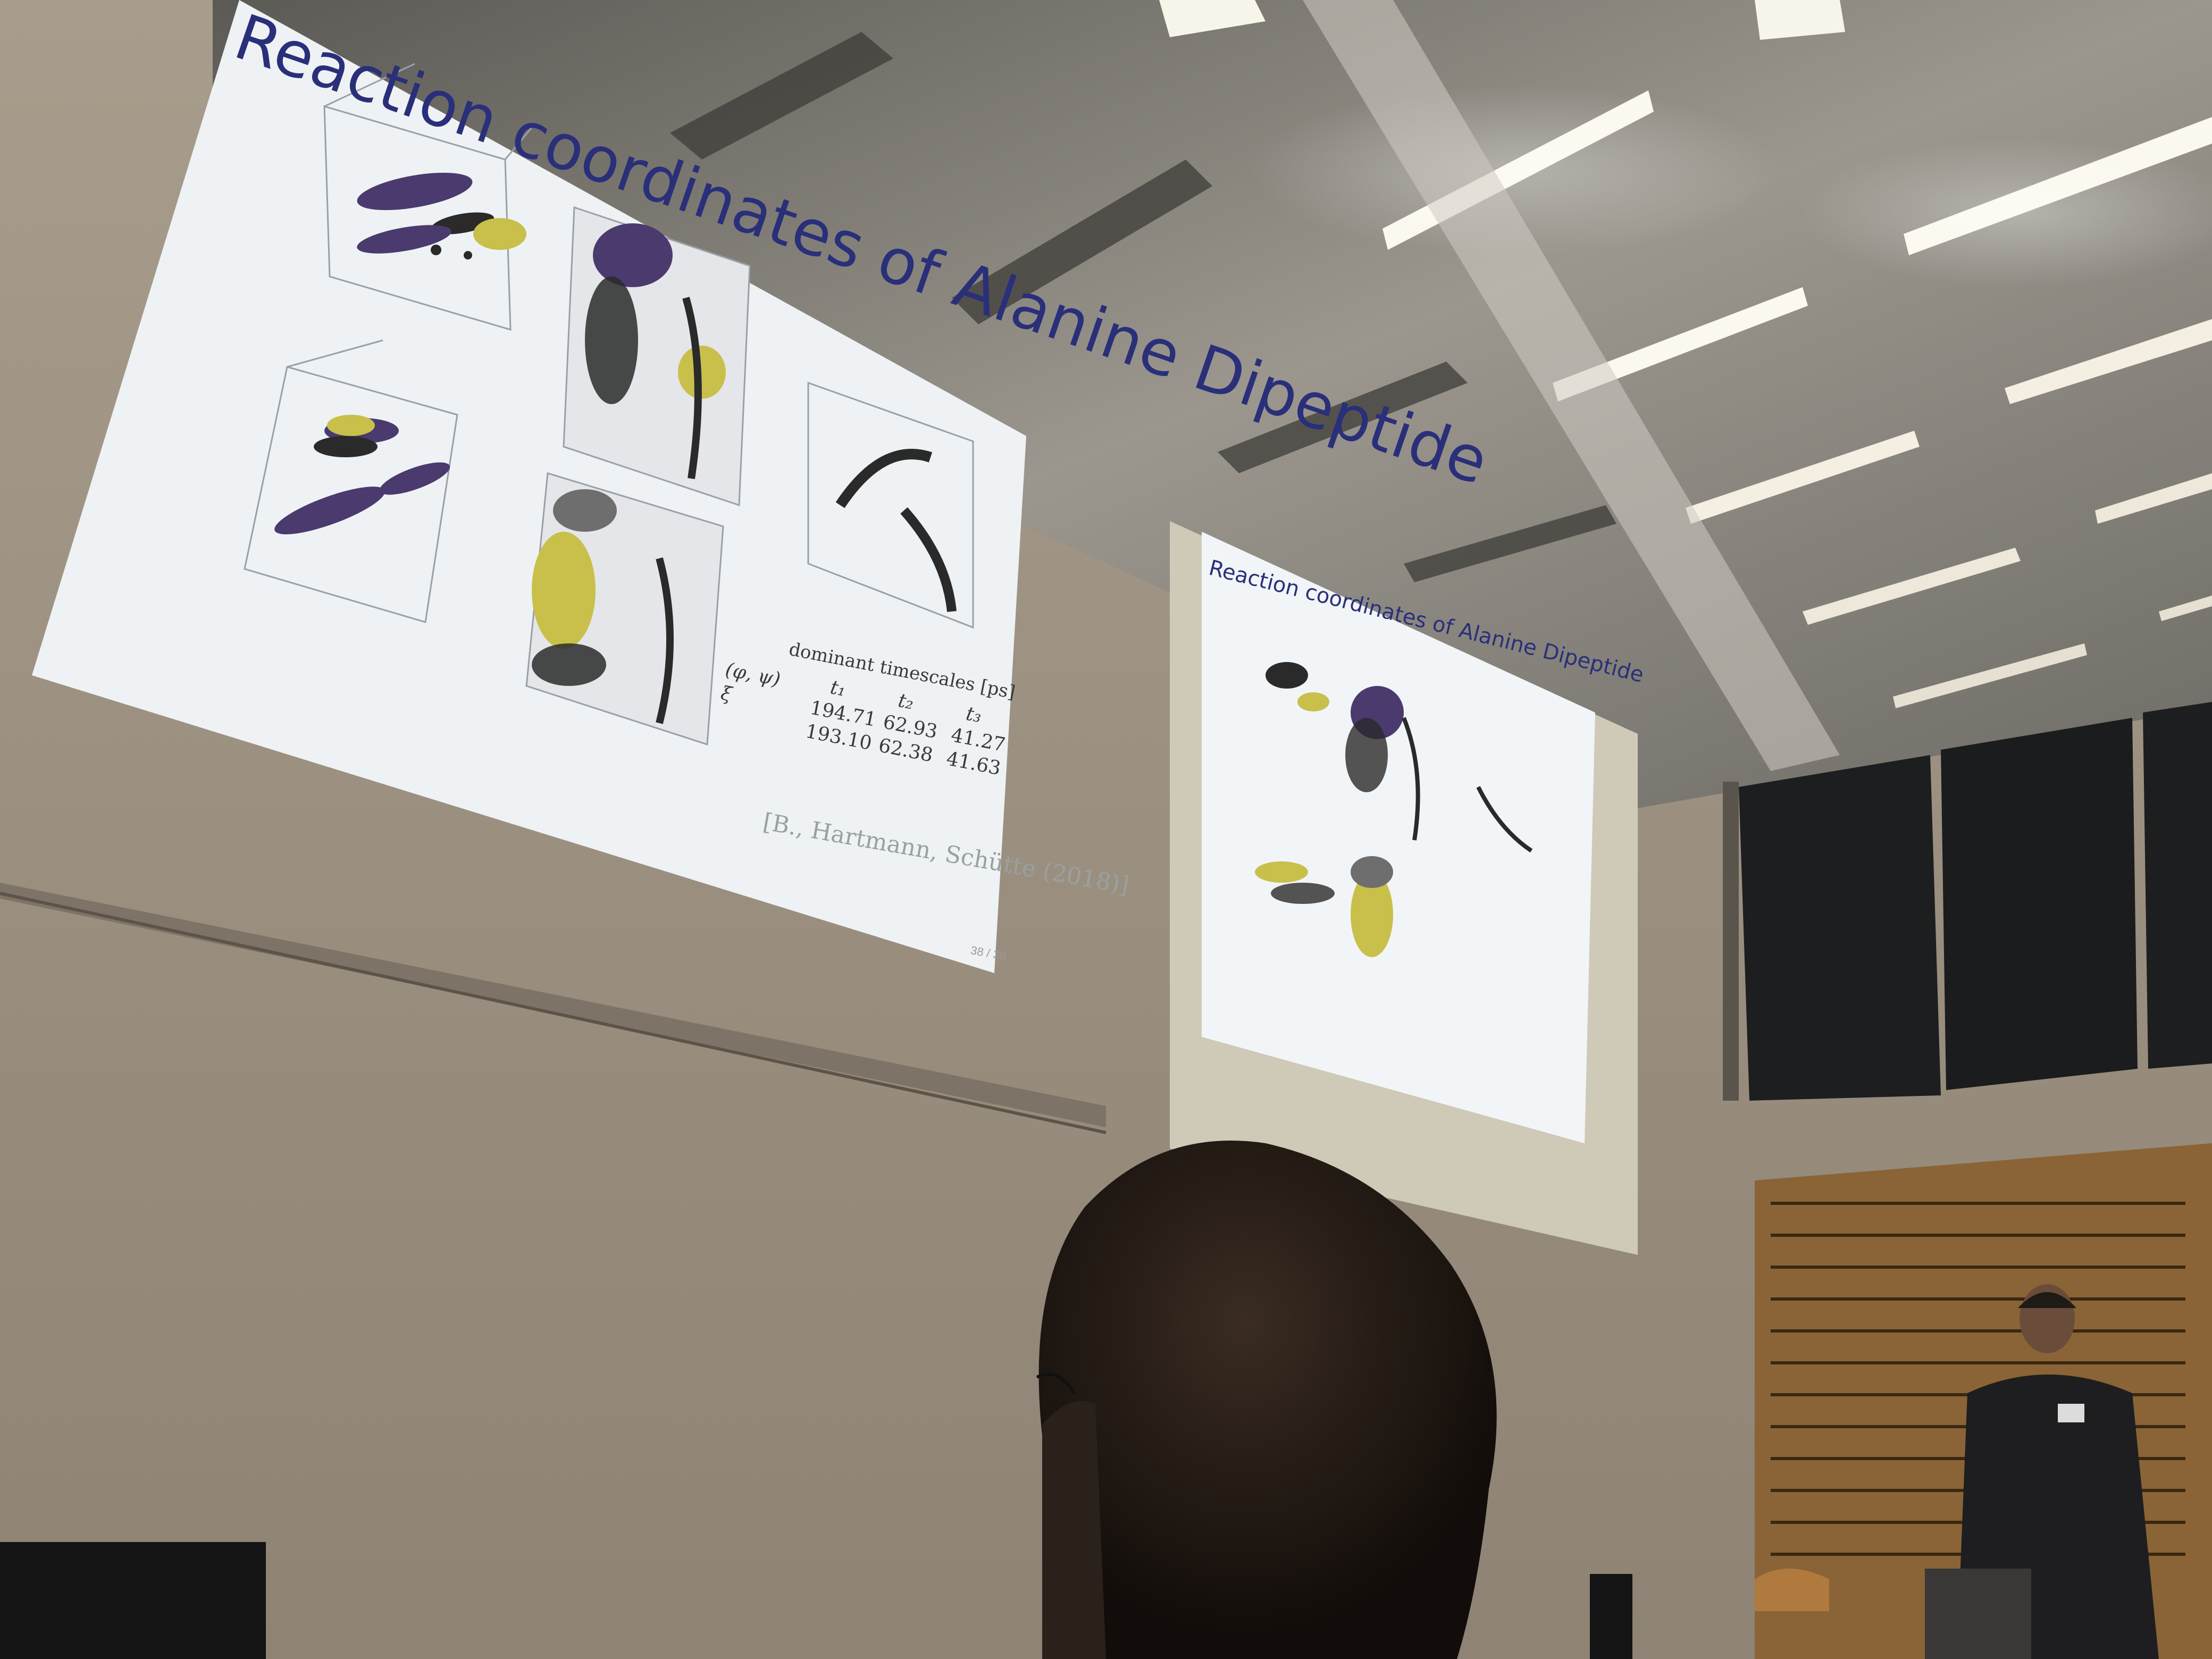  What do you see at coordinates (553, 1013) in the screenshot?
I see `wall-ledge` at bounding box center [553, 1013].